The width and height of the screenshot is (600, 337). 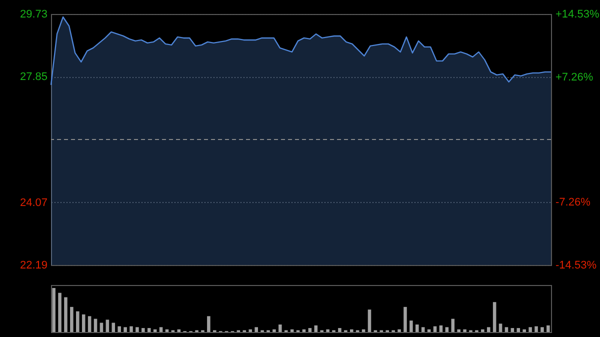 I want to click on y-tick-label: 27.85, so click(x=34, y=77).